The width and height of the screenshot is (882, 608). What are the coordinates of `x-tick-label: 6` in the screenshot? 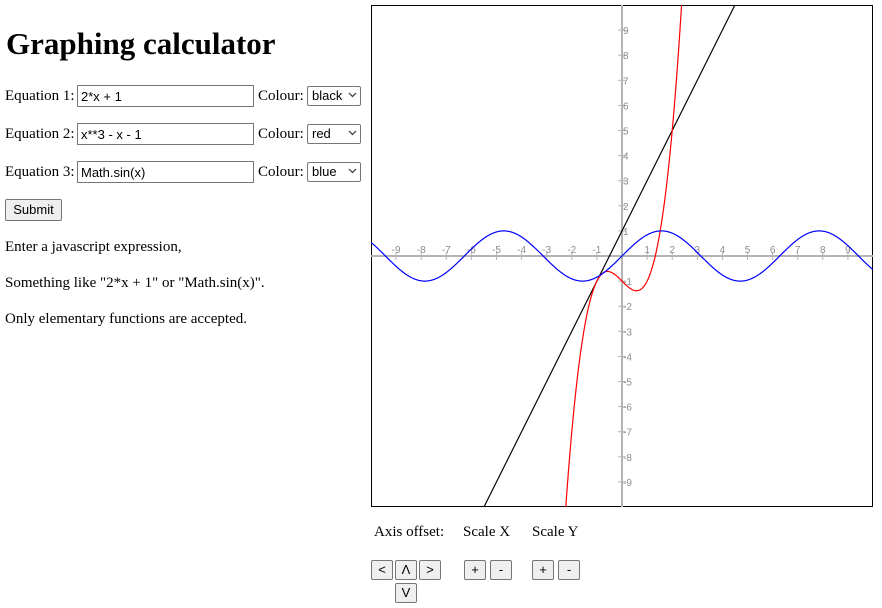 It's located at (773, 250).